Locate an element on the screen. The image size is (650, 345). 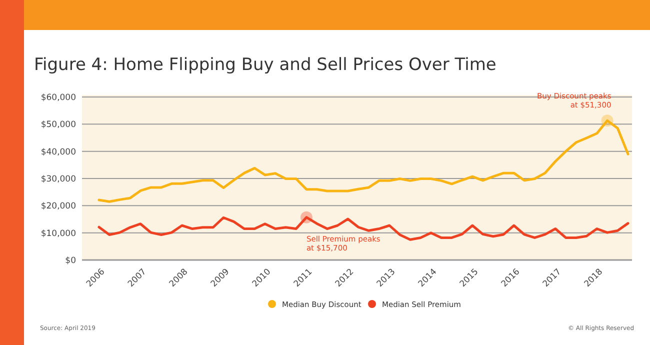
y-tick-label: $20,000 is located at coordinates (58, 207).